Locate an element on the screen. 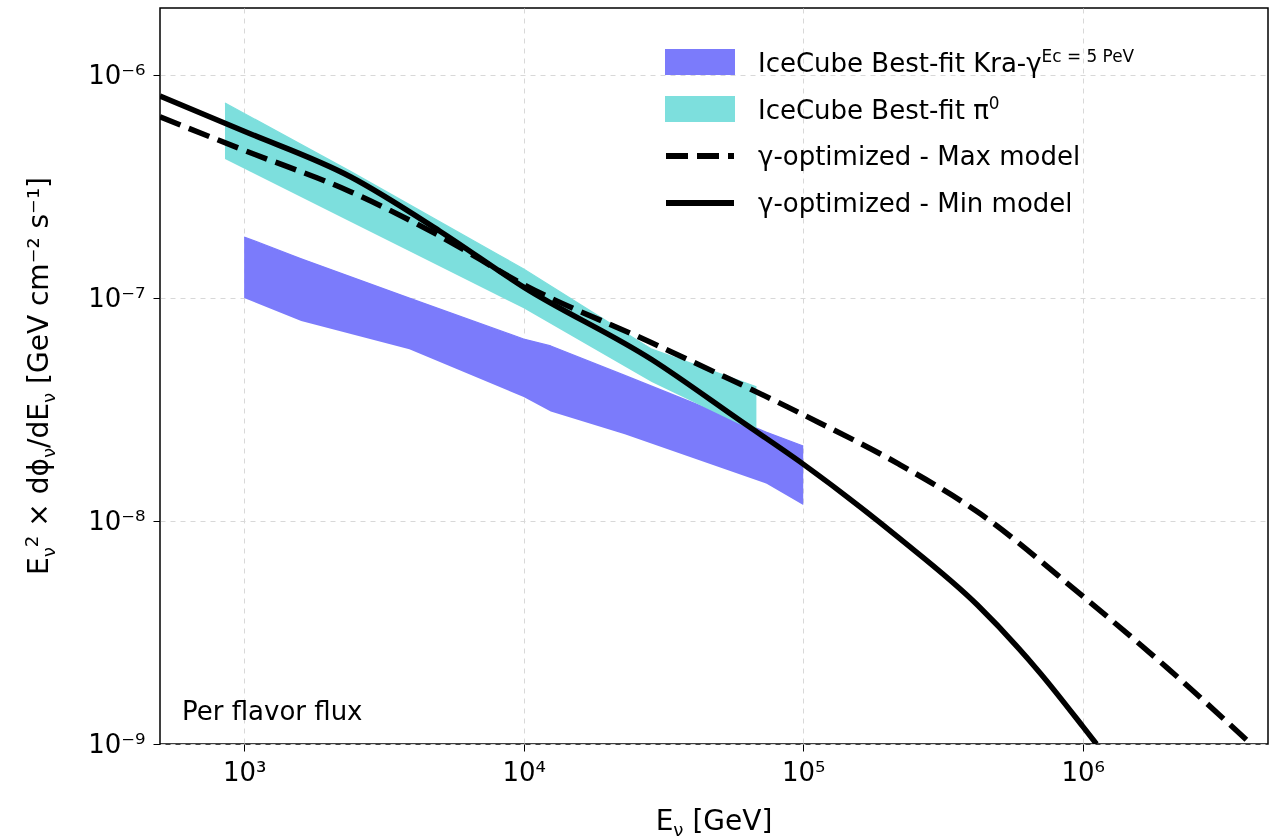 Image resolution: width=1270 pixels, height=839 pixels. legend-label: γ-optimized - Min model is located at coordinates (915, 202).